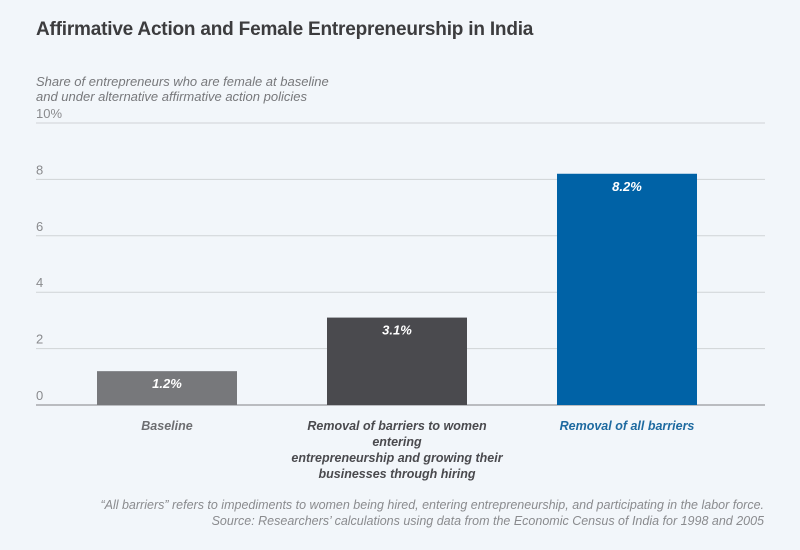  I want to click on category-label-line: Baseline, so click(167, 426).